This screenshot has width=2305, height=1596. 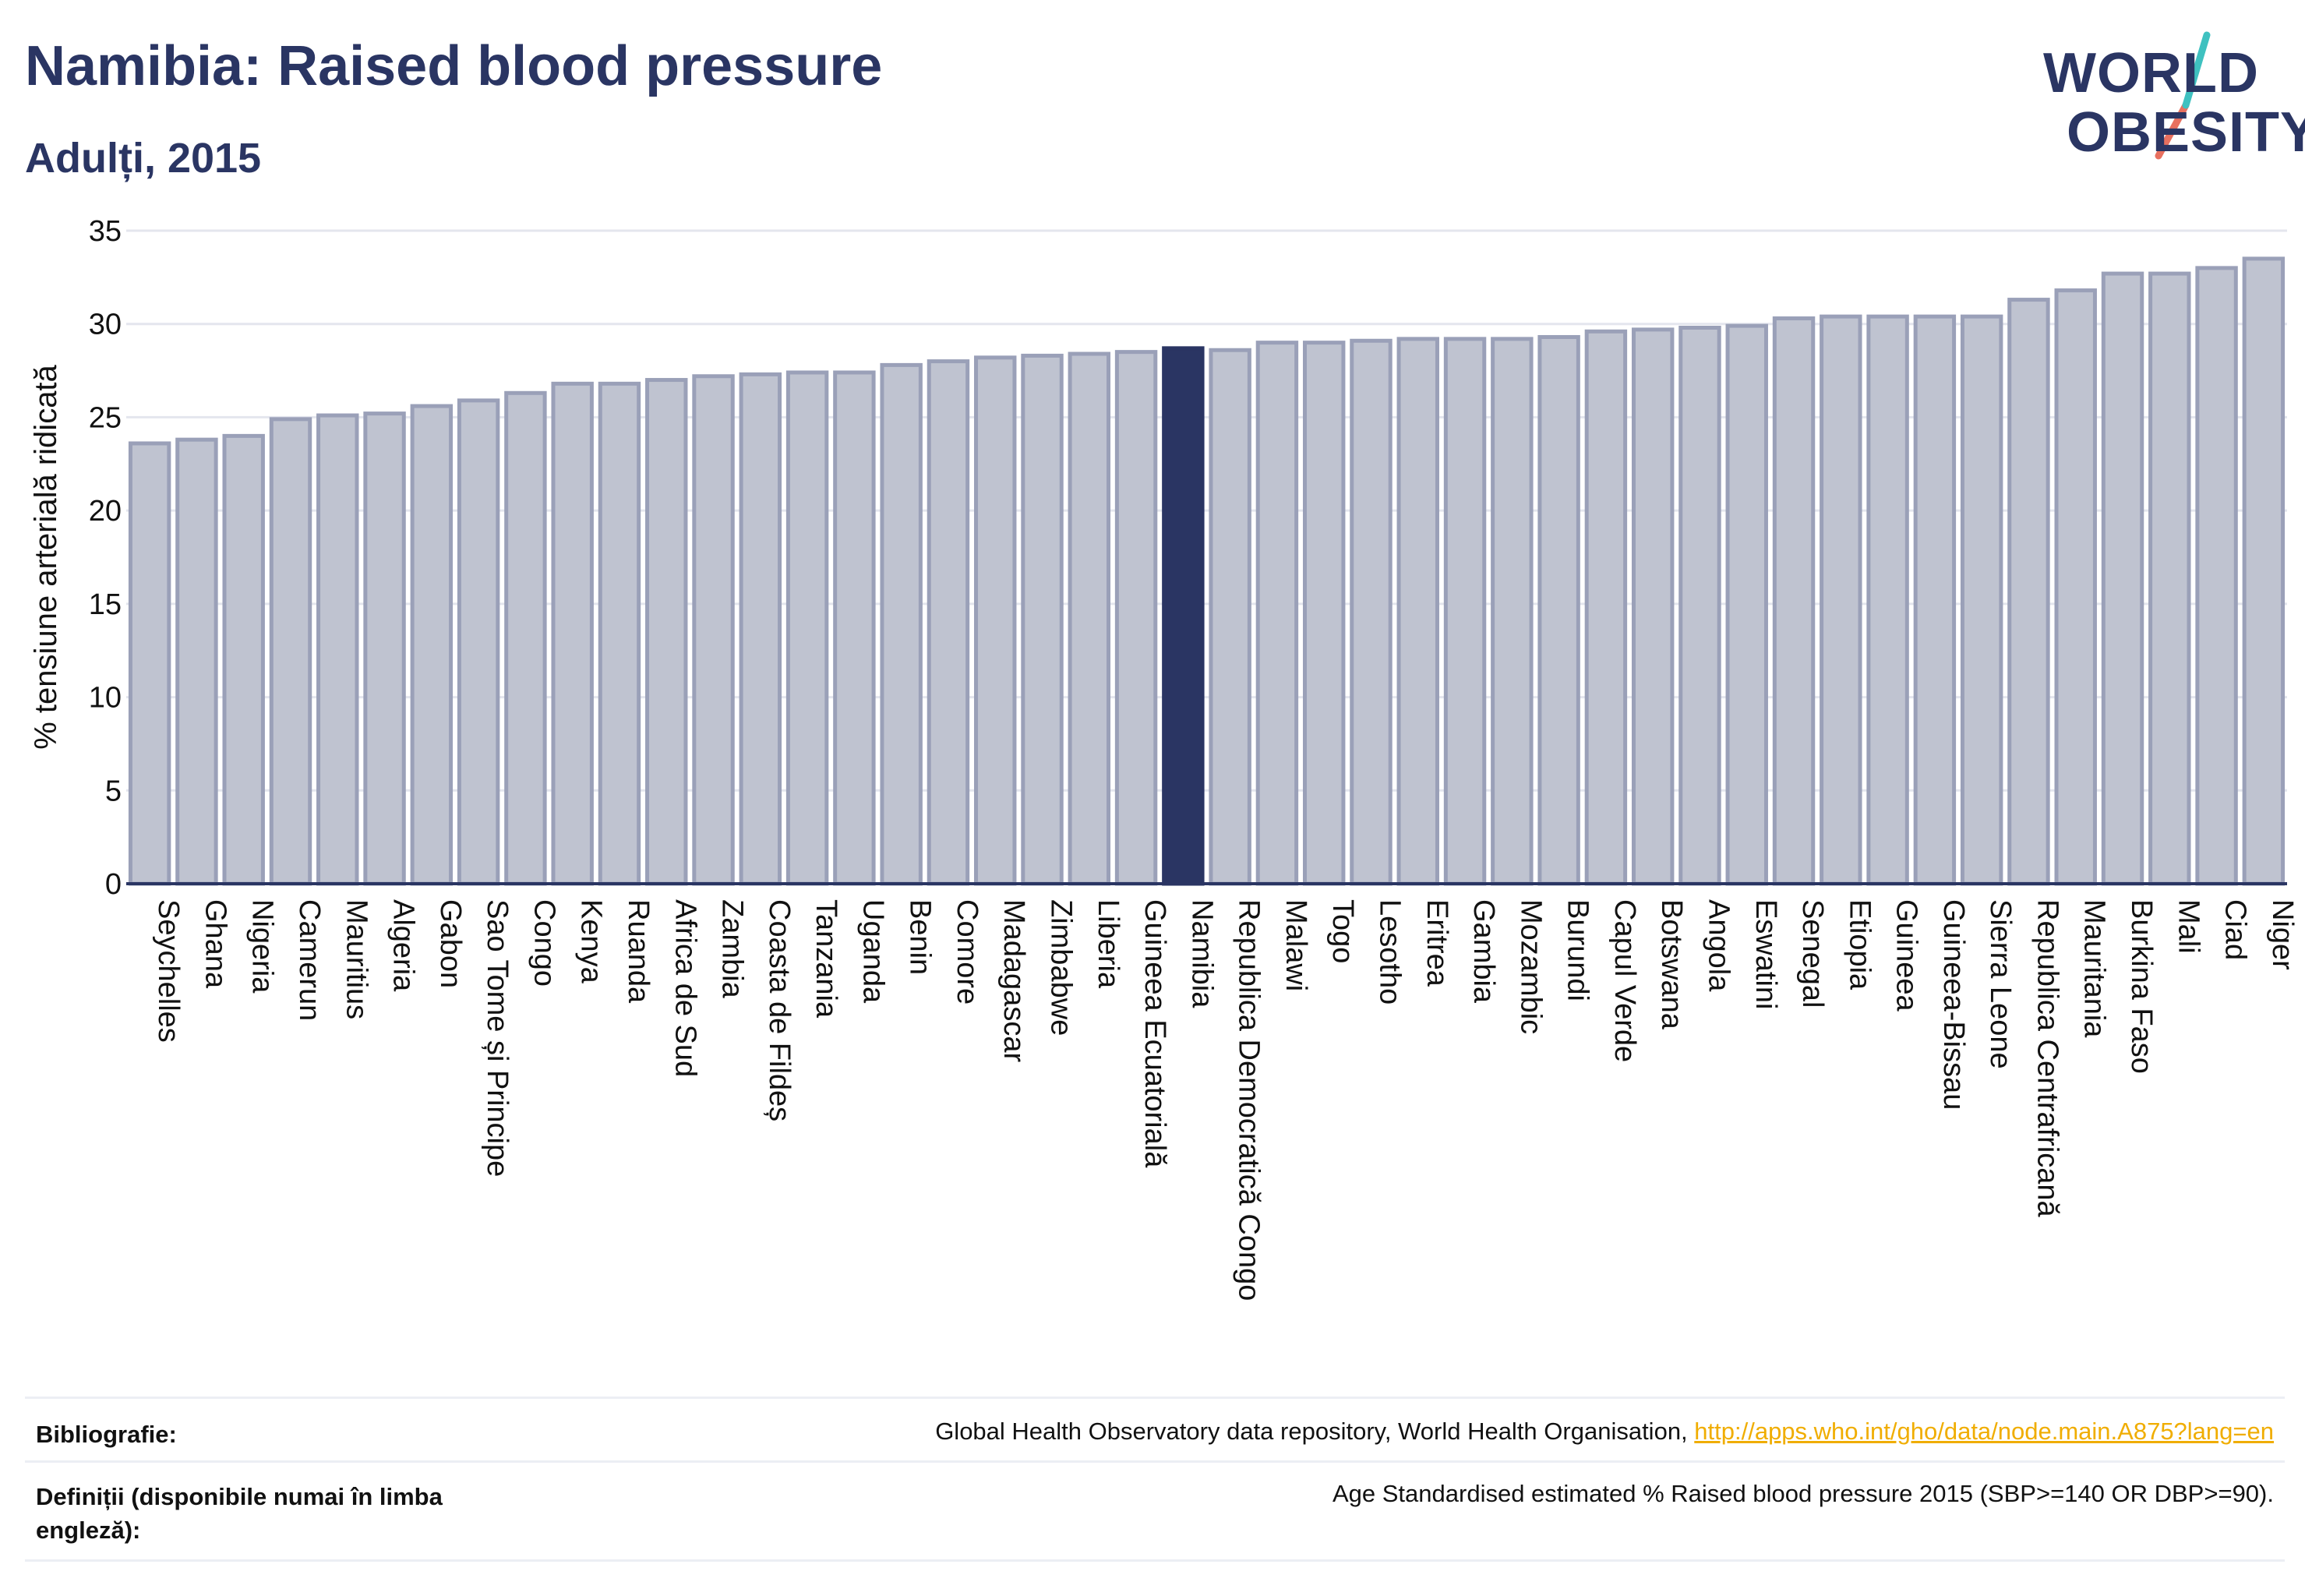 What do you see at coordinates (309, 960) in the screenshot?
I see `x-tick-label: Camerun` at bounding box center [309, 960].